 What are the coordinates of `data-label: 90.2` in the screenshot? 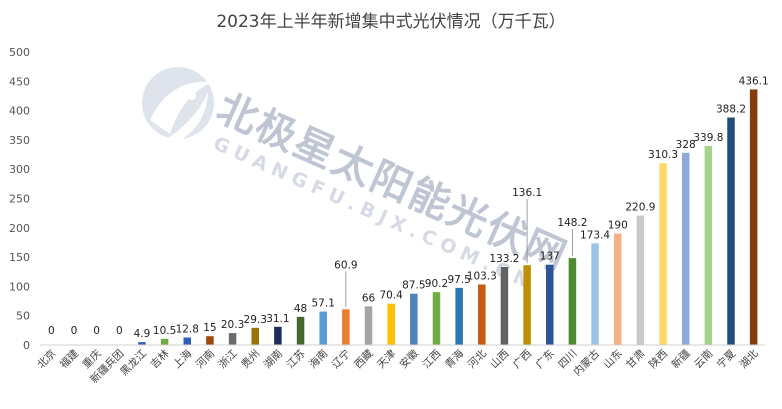 It's located at (436, 284).